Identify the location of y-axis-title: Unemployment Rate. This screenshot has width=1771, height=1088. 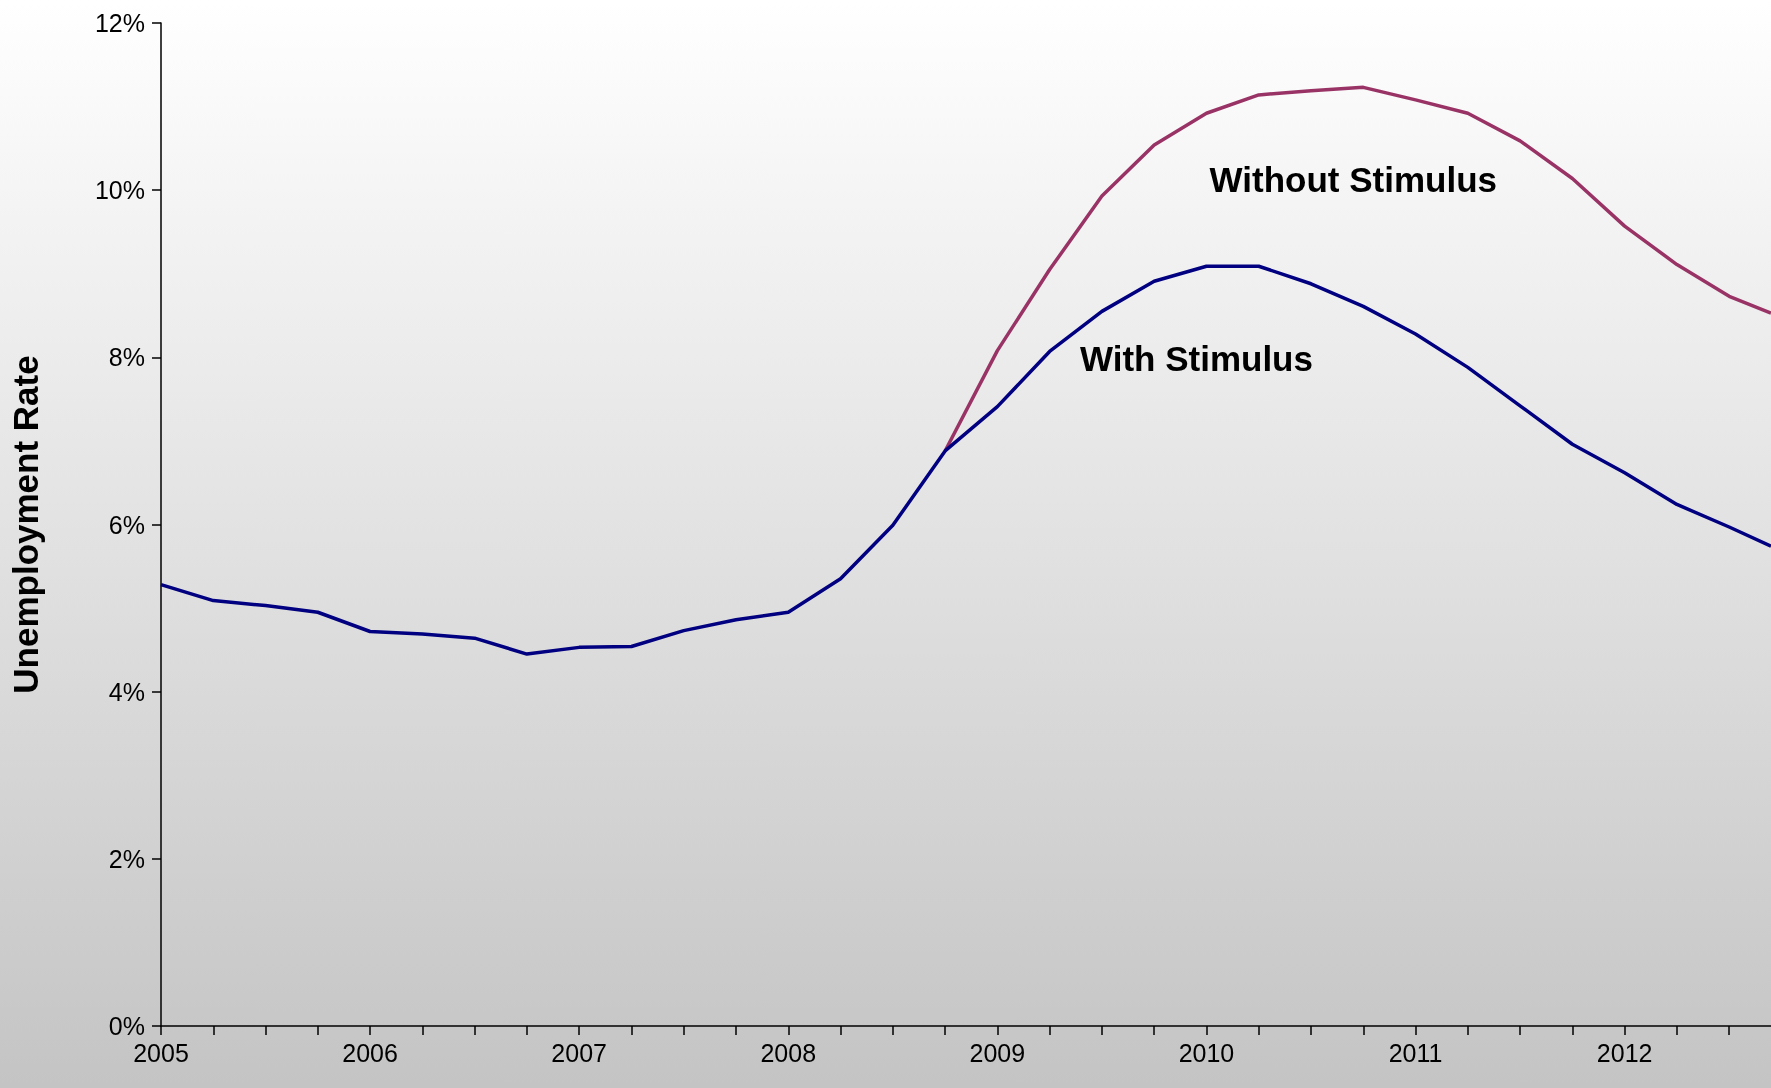
(25, 524).